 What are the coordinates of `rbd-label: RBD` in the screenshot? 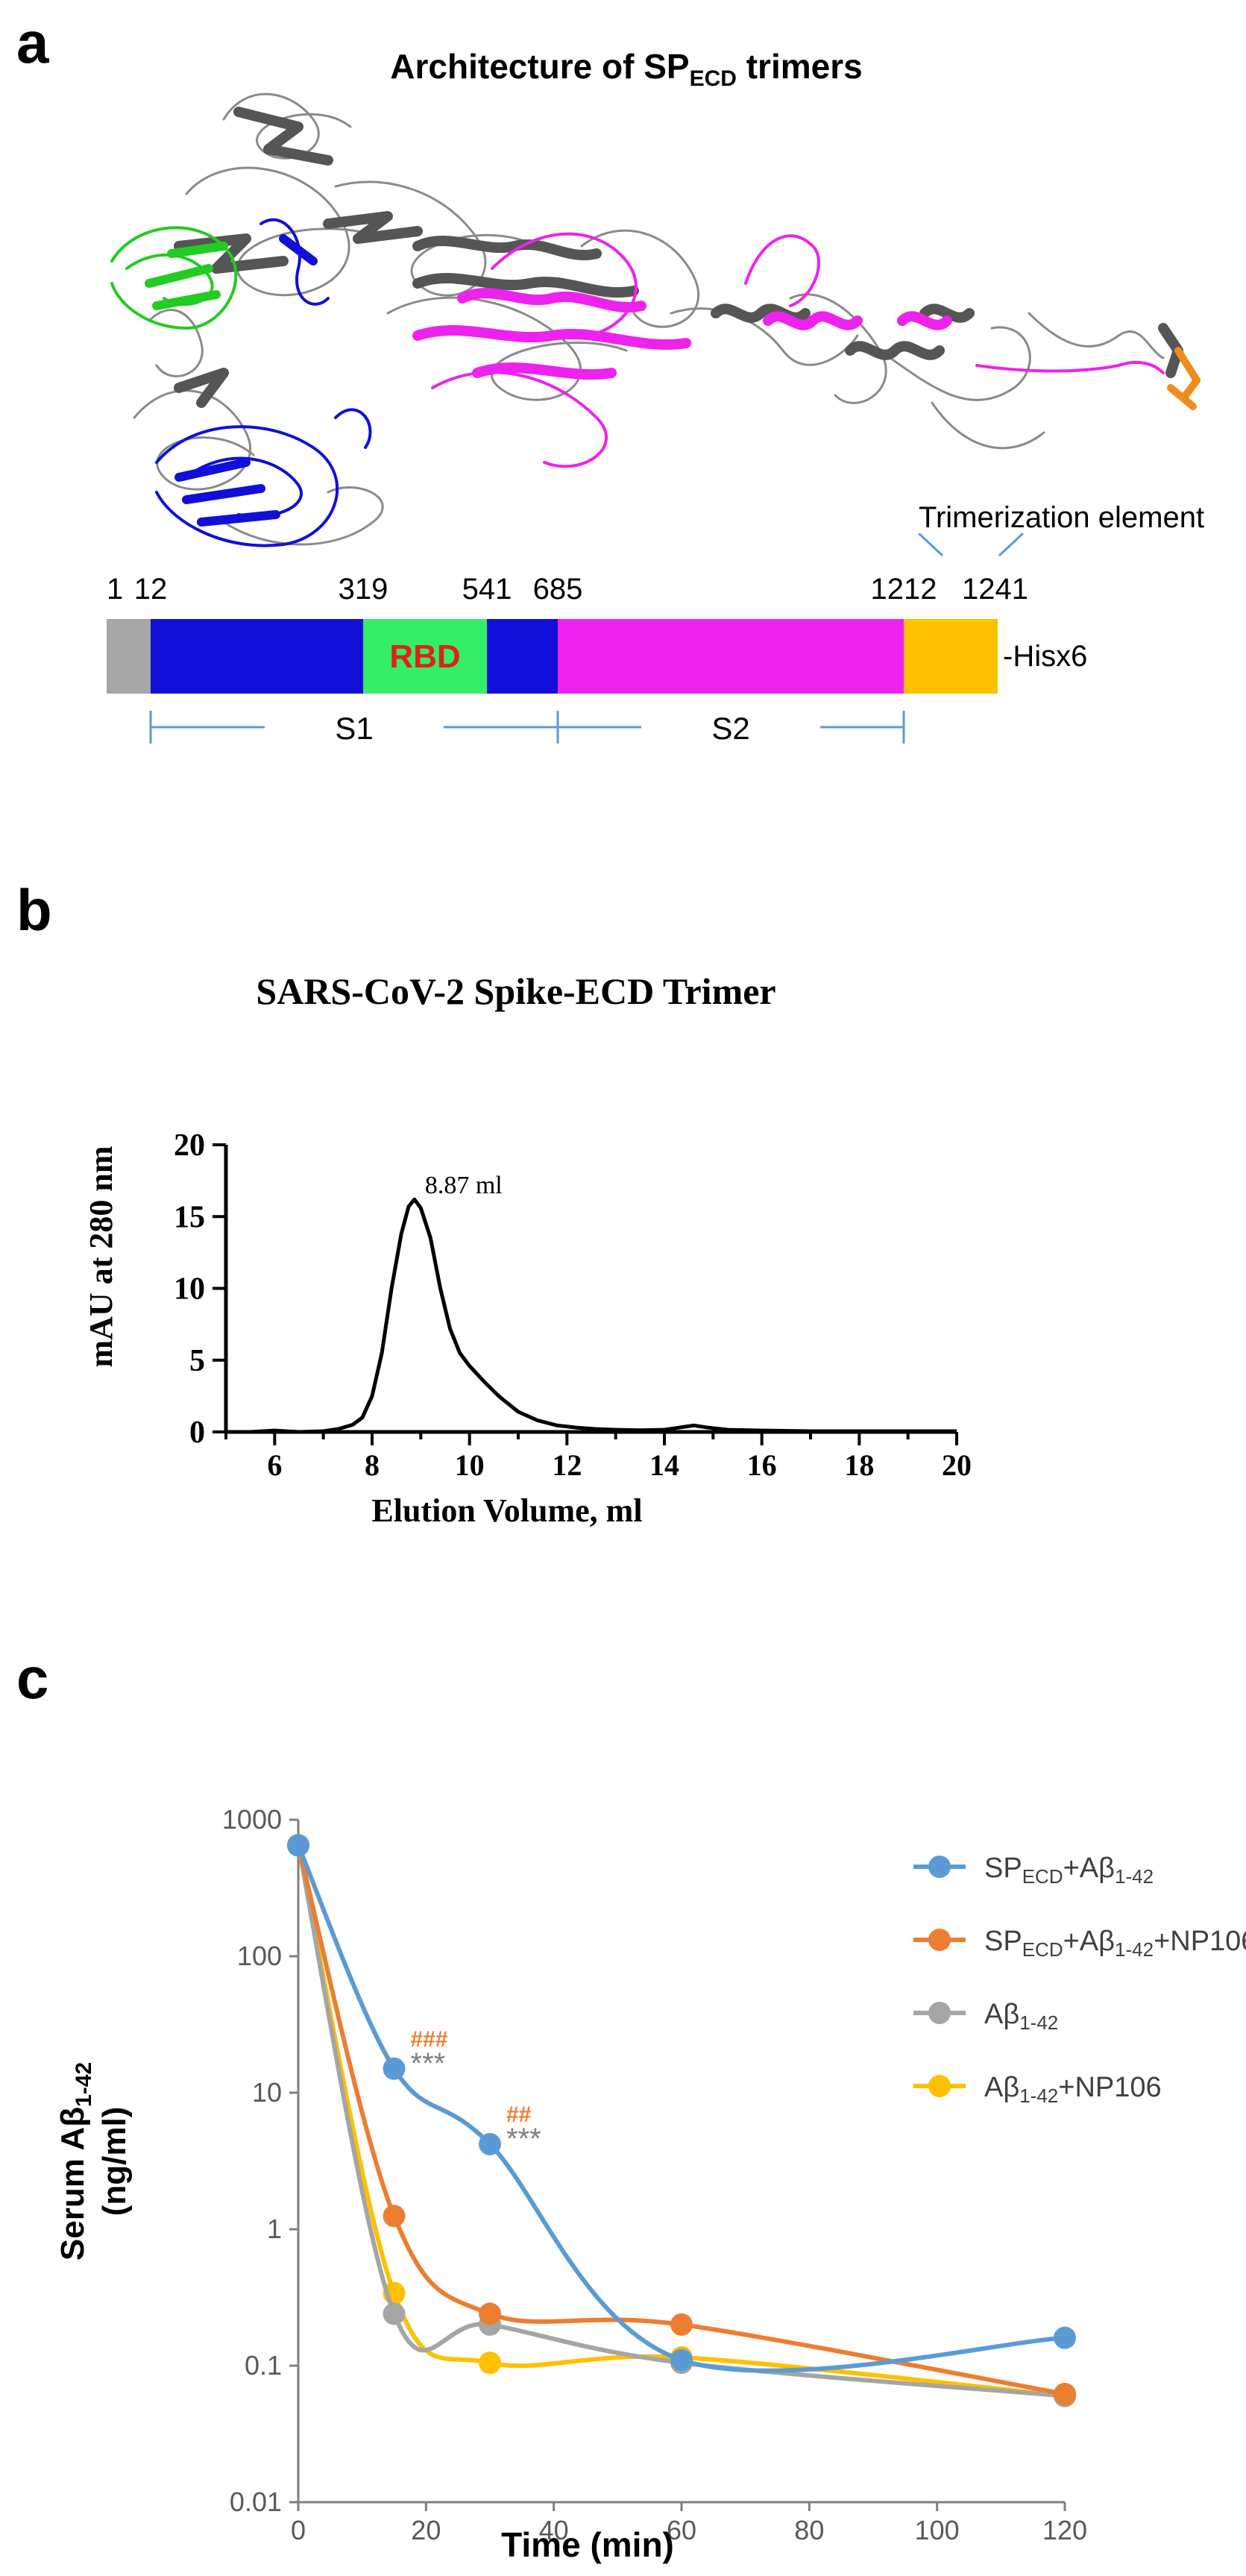 It's located at (424, 656).